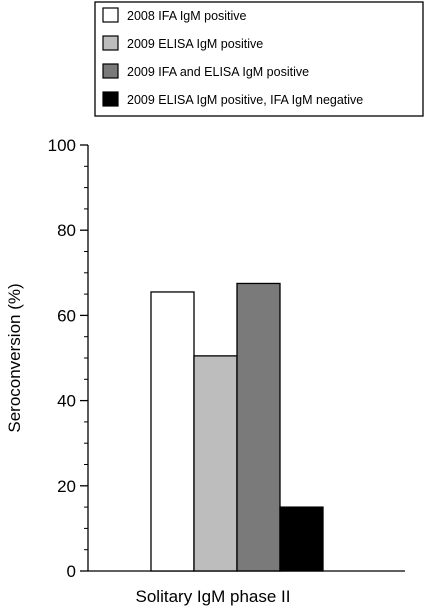 This screenshot has height=610, width=425. I want to click on legend-label: 2008 IFA IgM positive, so click(187, 16).